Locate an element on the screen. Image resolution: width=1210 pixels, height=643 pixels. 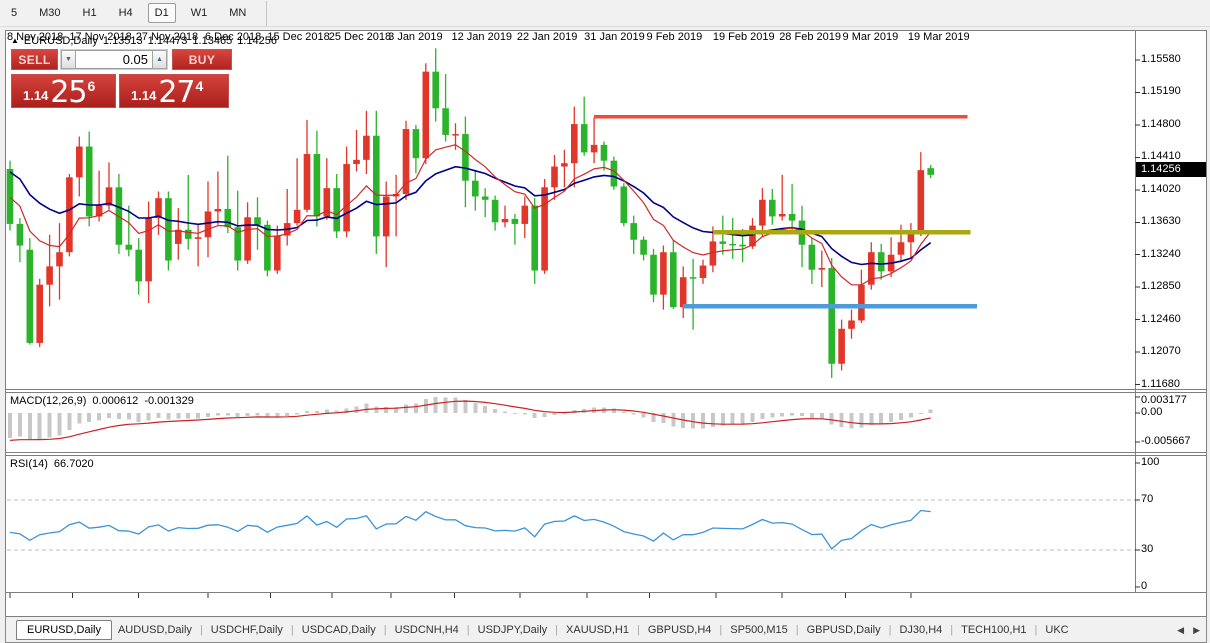
buy-button: BUY is located at coordinates (202, 59).